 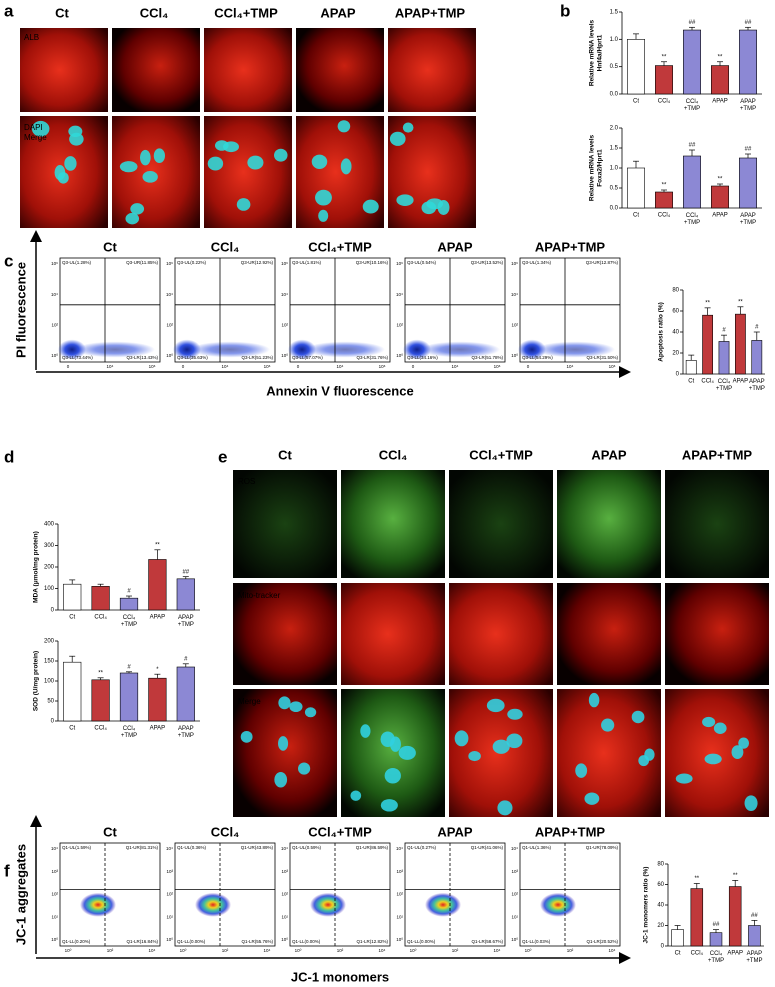 I want to click on y-tick-label: 10¹, so click(x=54, y=916).